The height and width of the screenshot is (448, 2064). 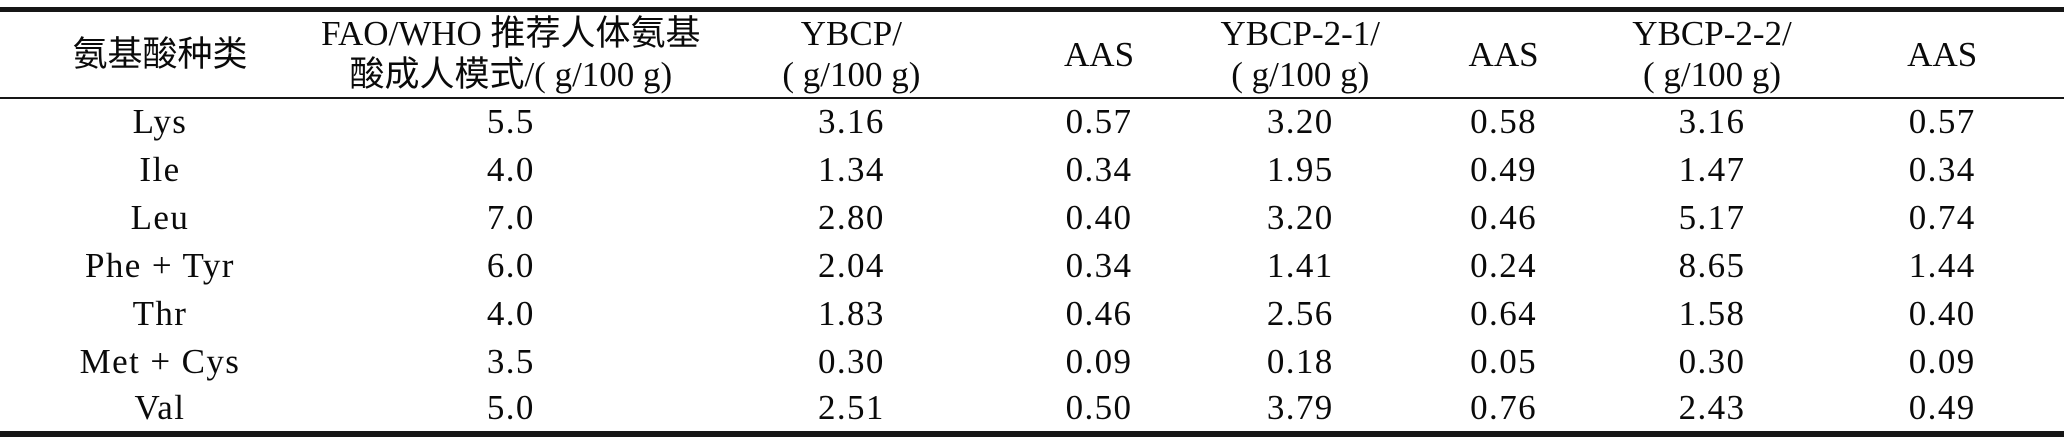 I want to click on table-row: Met + Cys 3.5 0.30 0.09 0.18 0.05 0.30 0.09, so click(x=1032, y=362).